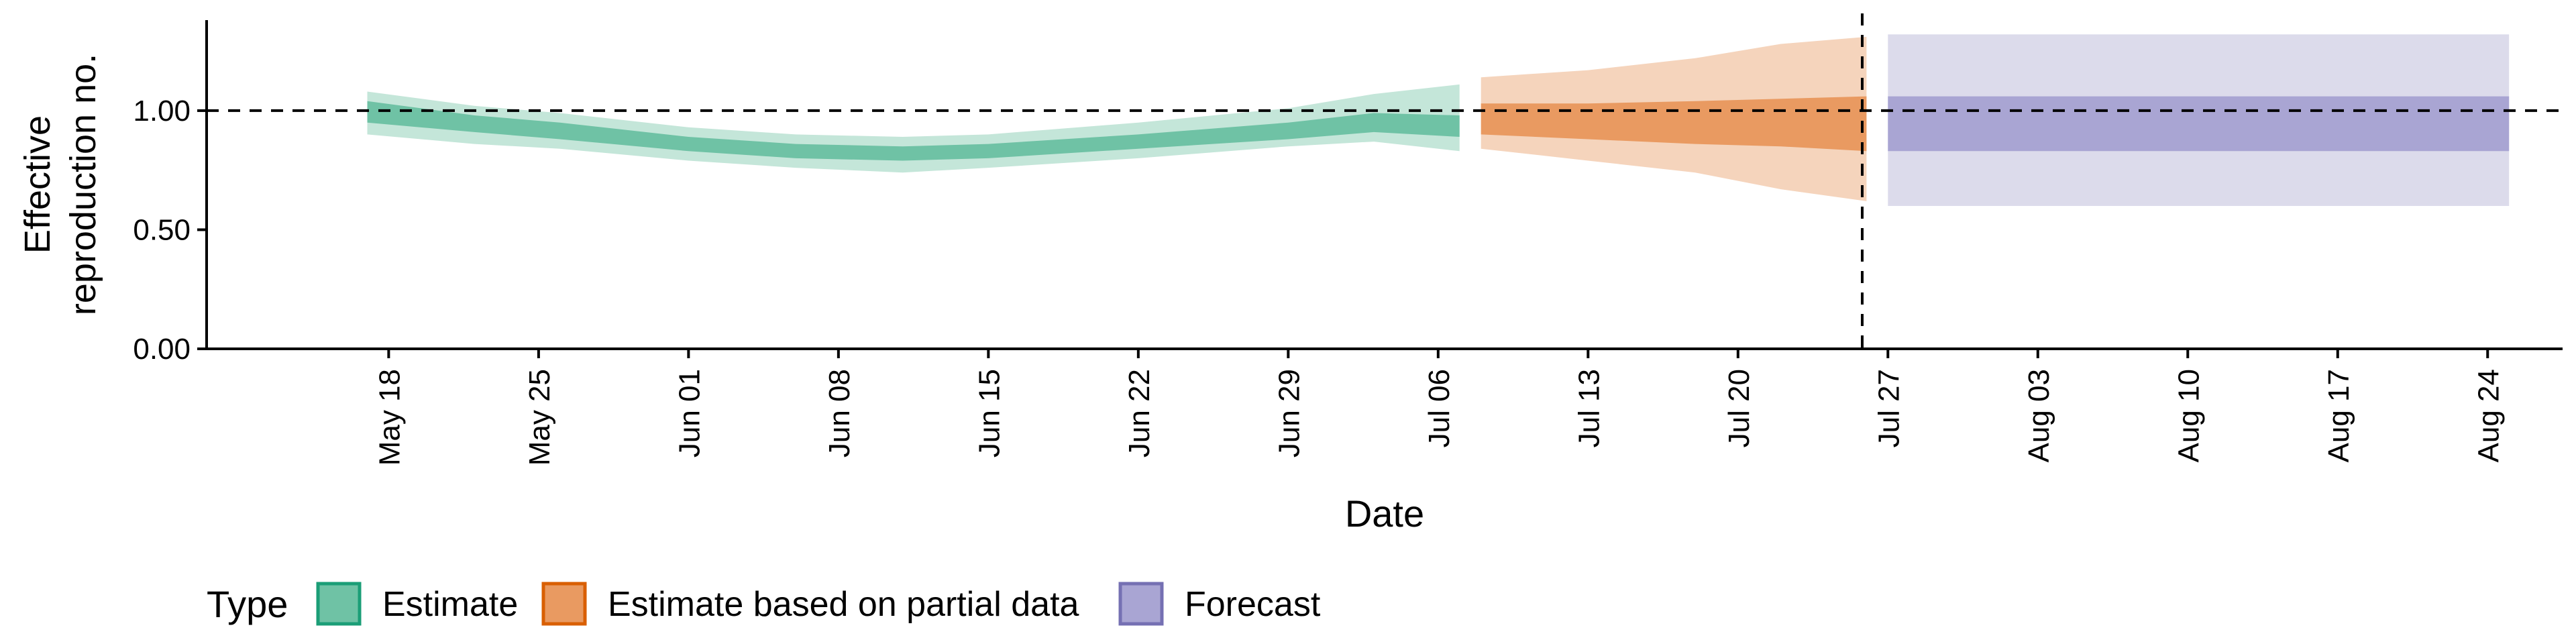 The height and width of the screenshot is (644, 2576). What do you see at coordinates (1674, 124) in the screenshot?
I see `band-50-estimate-based-on-partial-data` at bounding box center [1674, 124].